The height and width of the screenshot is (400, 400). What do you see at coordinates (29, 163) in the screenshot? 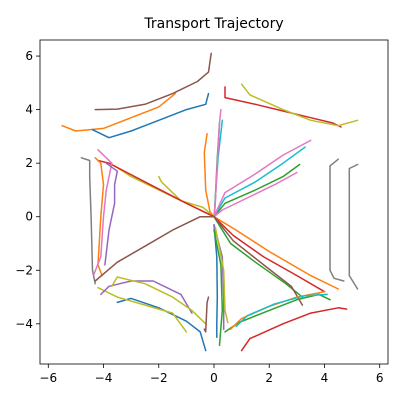
I see `y-tick-label: 2` at bounding box center [29, 163].